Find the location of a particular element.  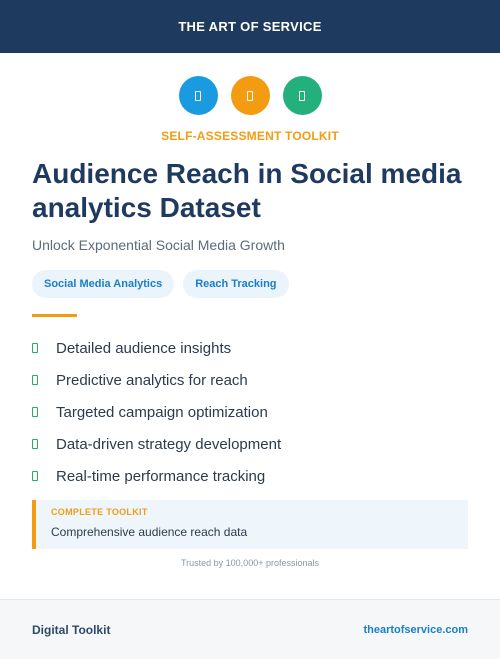

feature-item: Real-time performance tracking is located at coordinates (156, 476).